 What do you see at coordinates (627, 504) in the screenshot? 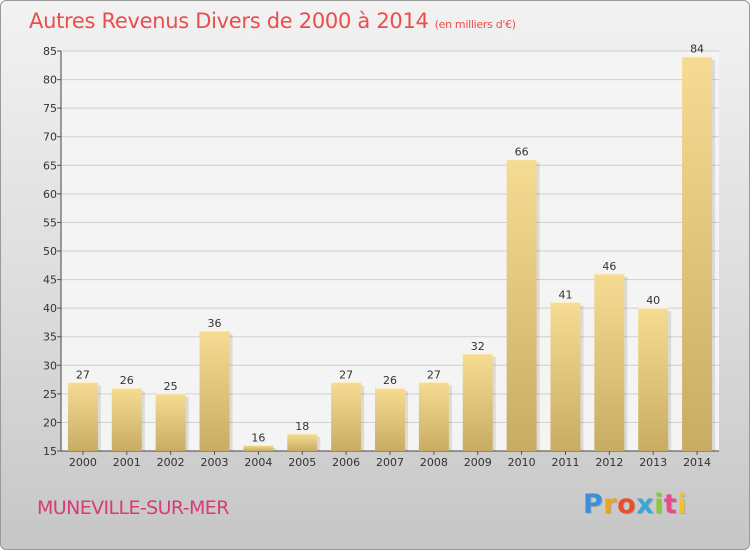
I see `logo-letter: o` at bounding box center [627, 504].